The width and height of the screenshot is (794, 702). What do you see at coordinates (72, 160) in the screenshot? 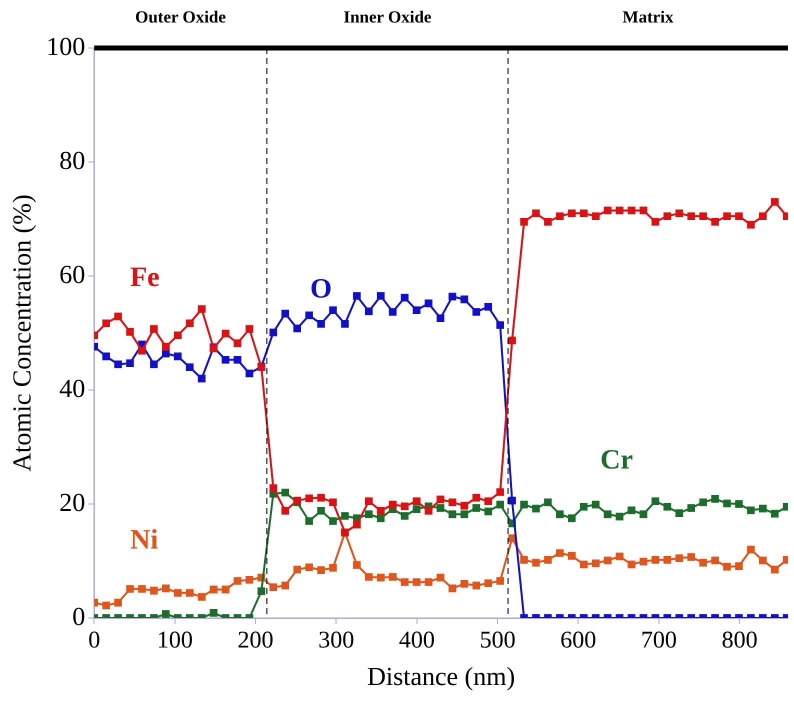
I see `y-tick-label: 80` at bounding box center [72, 160].